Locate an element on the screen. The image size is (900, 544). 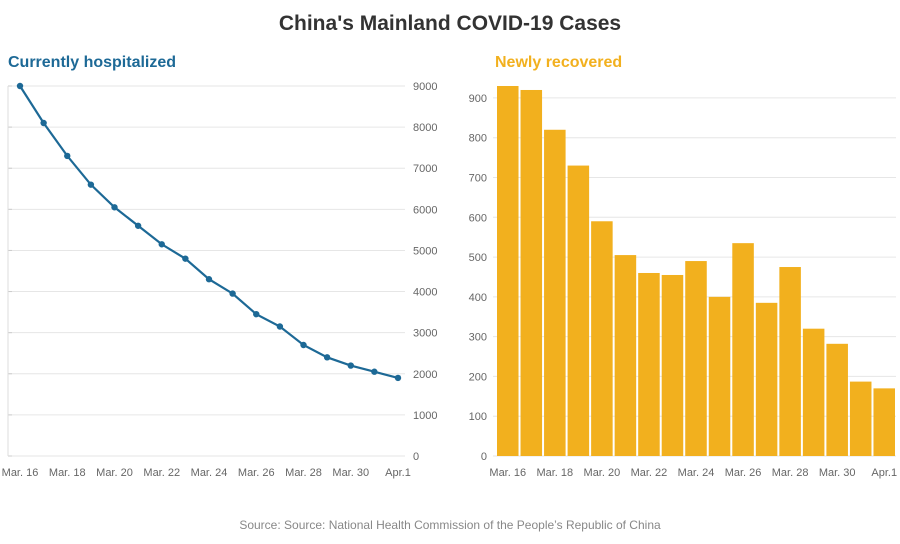
y-tick-label: 300 is located at coordinates (478, 338).